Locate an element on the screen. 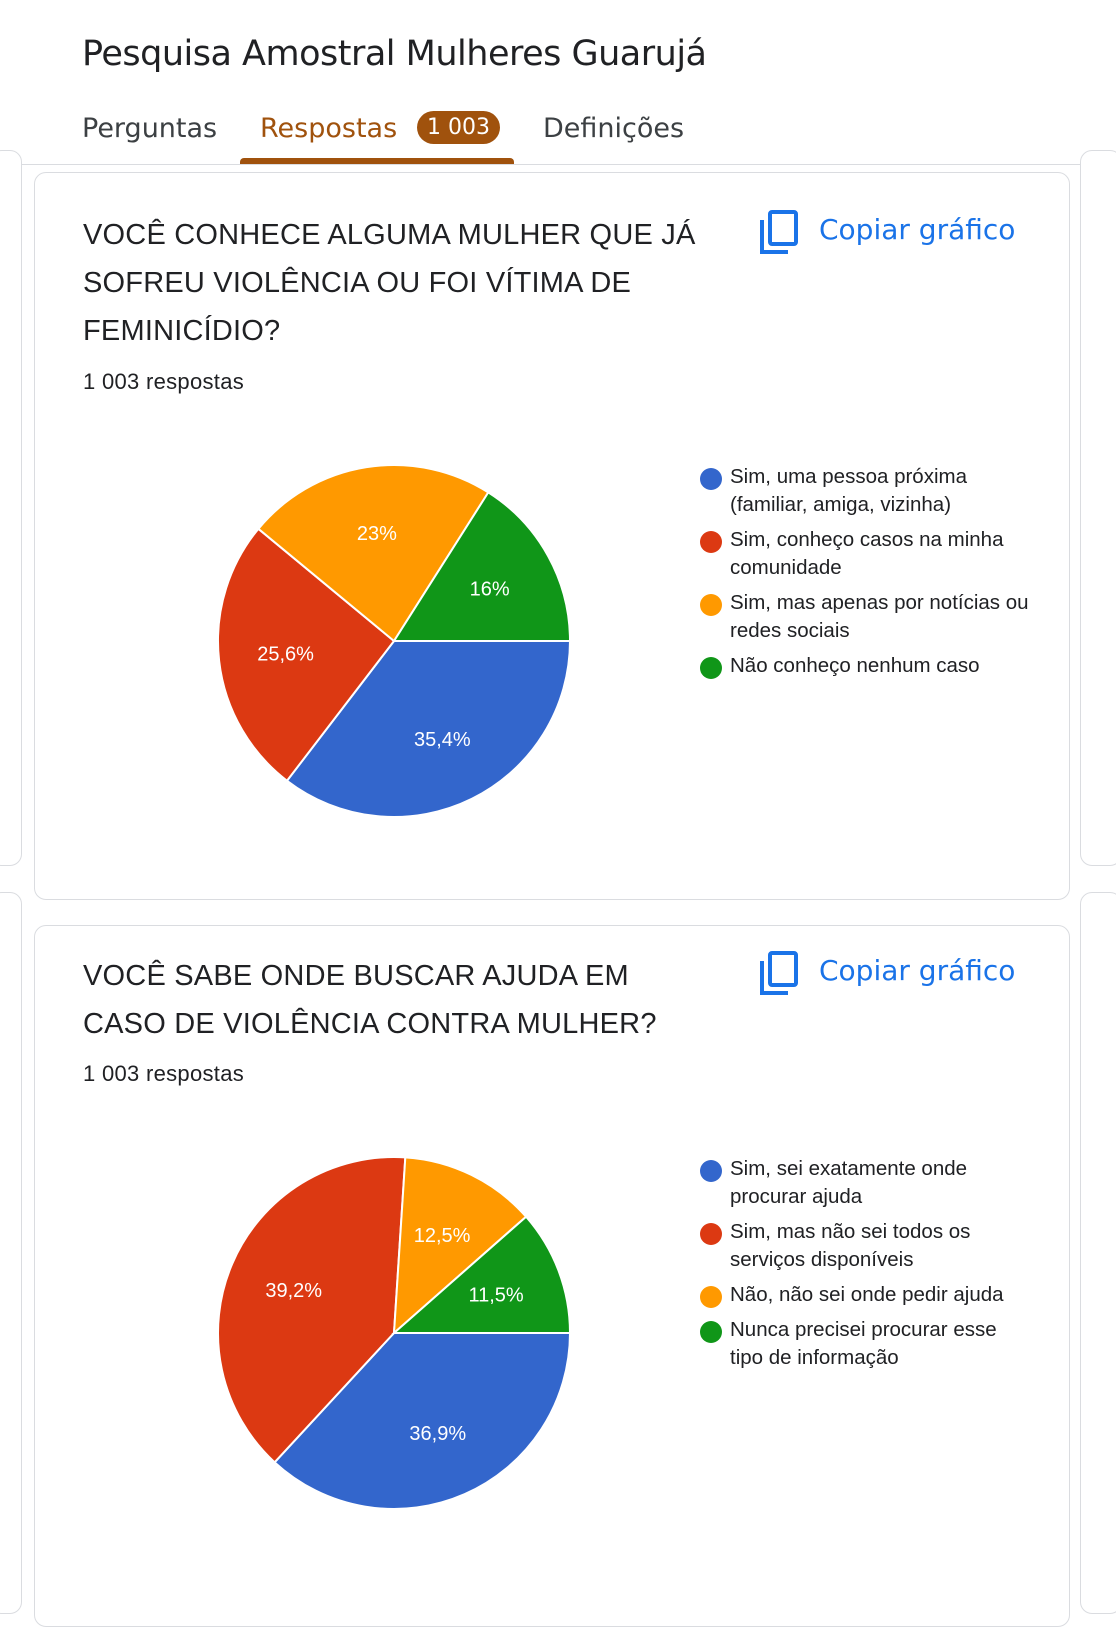  tab-respostas: Respostas is located at coordinates (329, 128).